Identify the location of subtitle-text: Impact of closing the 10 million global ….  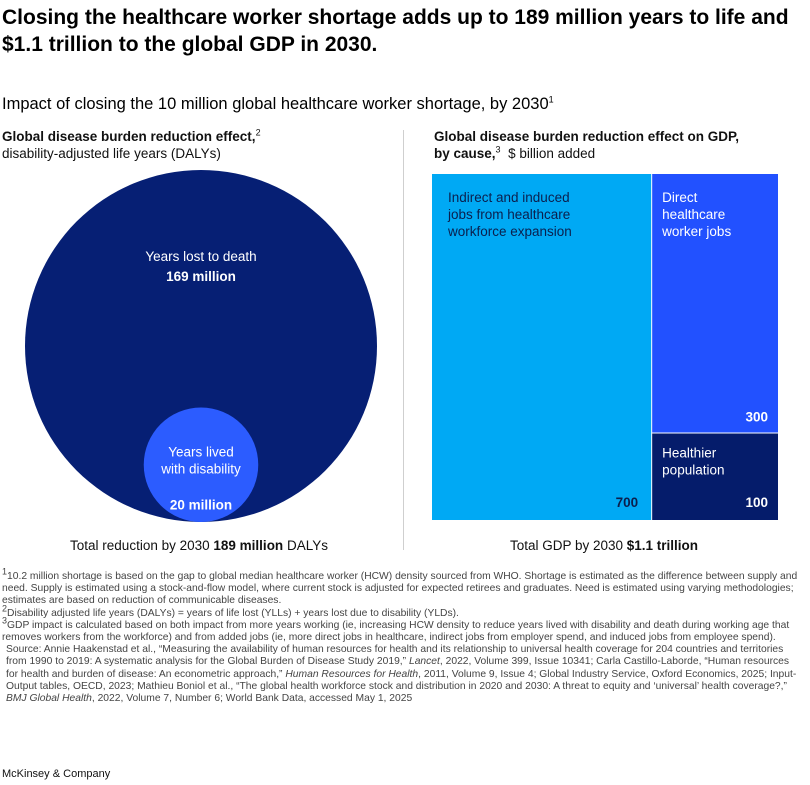
(275, 104).